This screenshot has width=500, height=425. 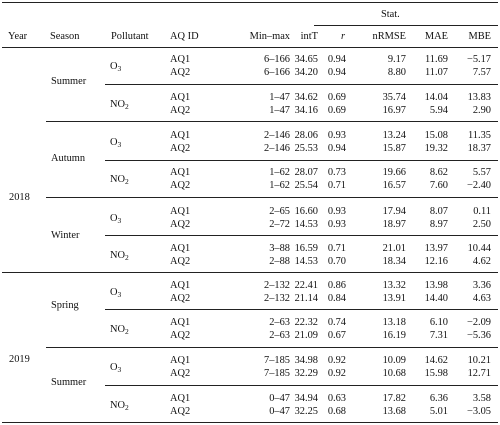 What do you see at coordinates (336, 373) in the screenshot?
I see `cell-r: 0.92` at bounding box center [336, 373].